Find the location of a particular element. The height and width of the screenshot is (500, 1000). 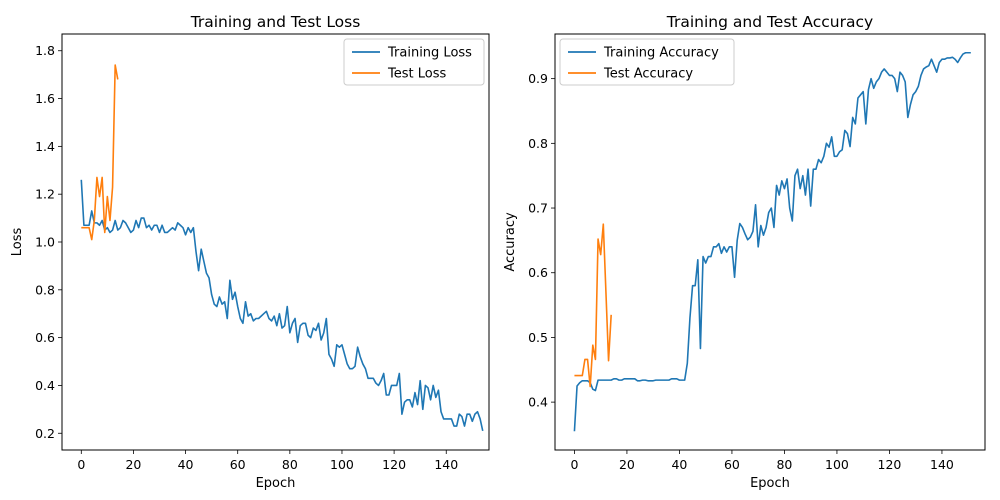

accuracy-x-tick-label: 40 is located at coordinates (679, 464).